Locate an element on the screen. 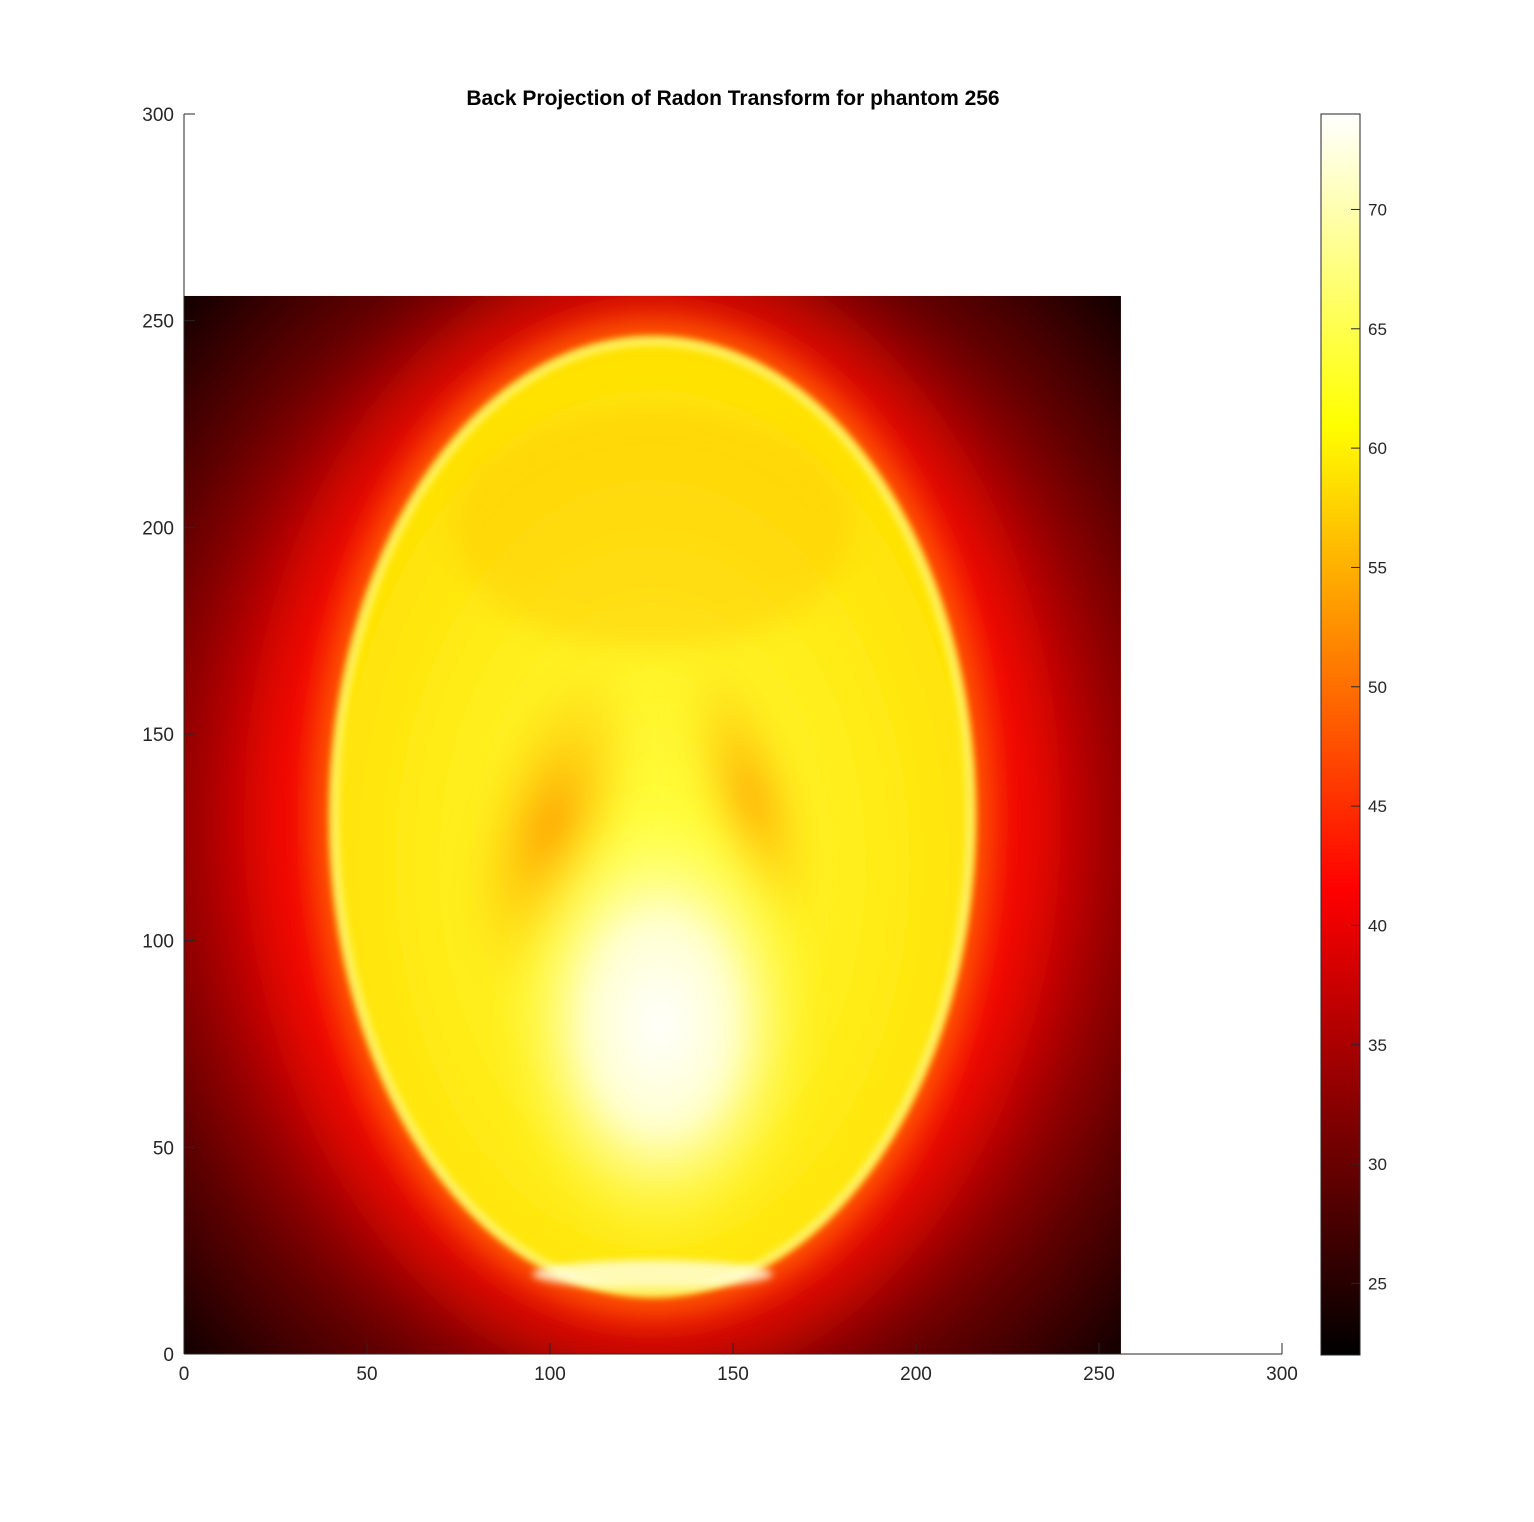 Image resolution: width=1534 pixels, height=1522 pixels. y-axis-ticks: 0 50 100 150 200 250 300 is located at coordinates (168, 735).